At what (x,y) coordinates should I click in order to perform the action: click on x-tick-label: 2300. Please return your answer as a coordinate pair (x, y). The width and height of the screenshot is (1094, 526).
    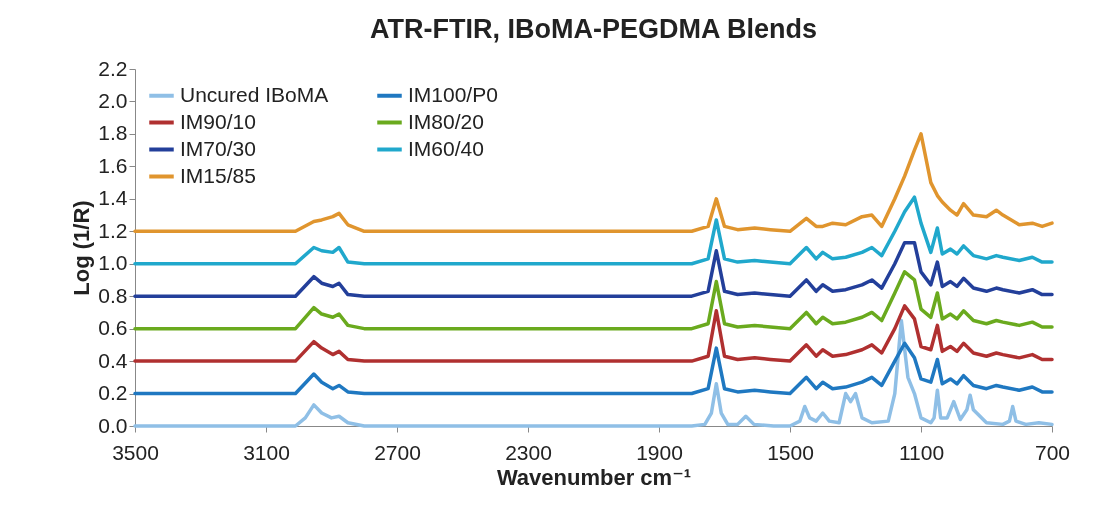
    Looking at the image, I should click on (528, 452).